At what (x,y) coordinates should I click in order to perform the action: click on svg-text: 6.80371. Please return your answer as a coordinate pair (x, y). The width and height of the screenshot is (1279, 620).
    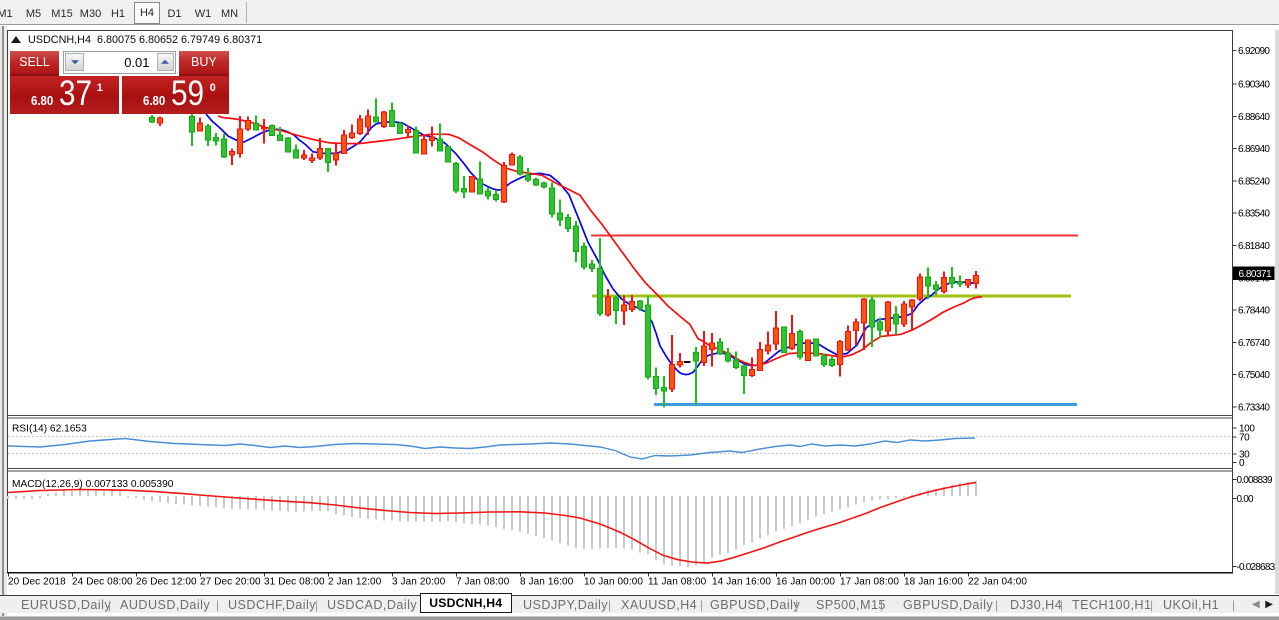
    Looking at the image, I should click on (1256, 274).